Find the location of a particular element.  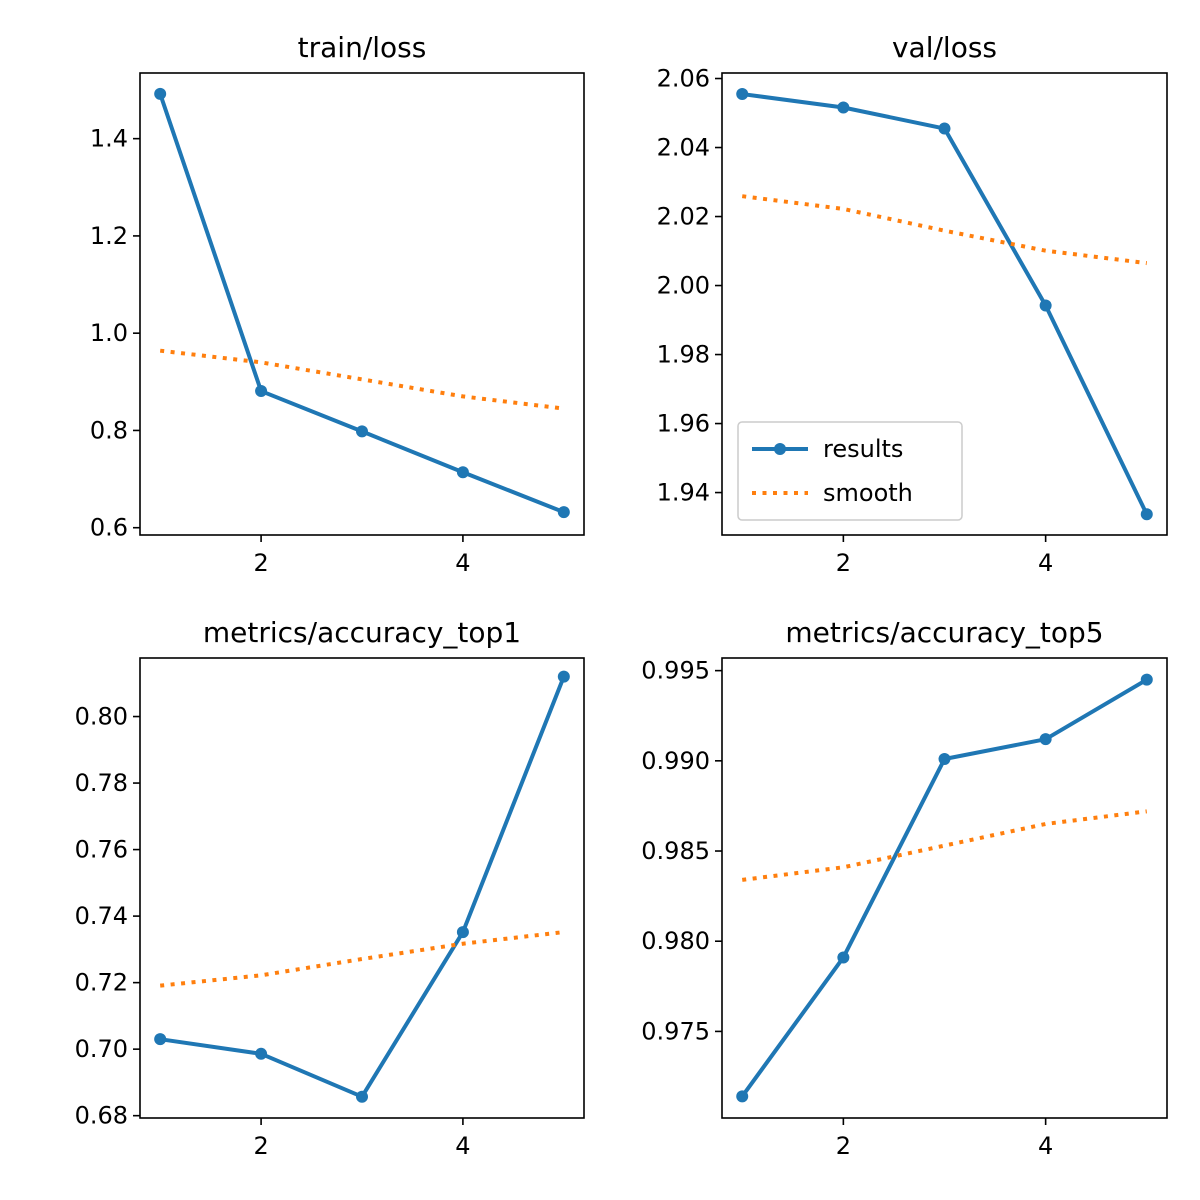

y-tick-label: 0.985 is located at coordinates (675, 851).